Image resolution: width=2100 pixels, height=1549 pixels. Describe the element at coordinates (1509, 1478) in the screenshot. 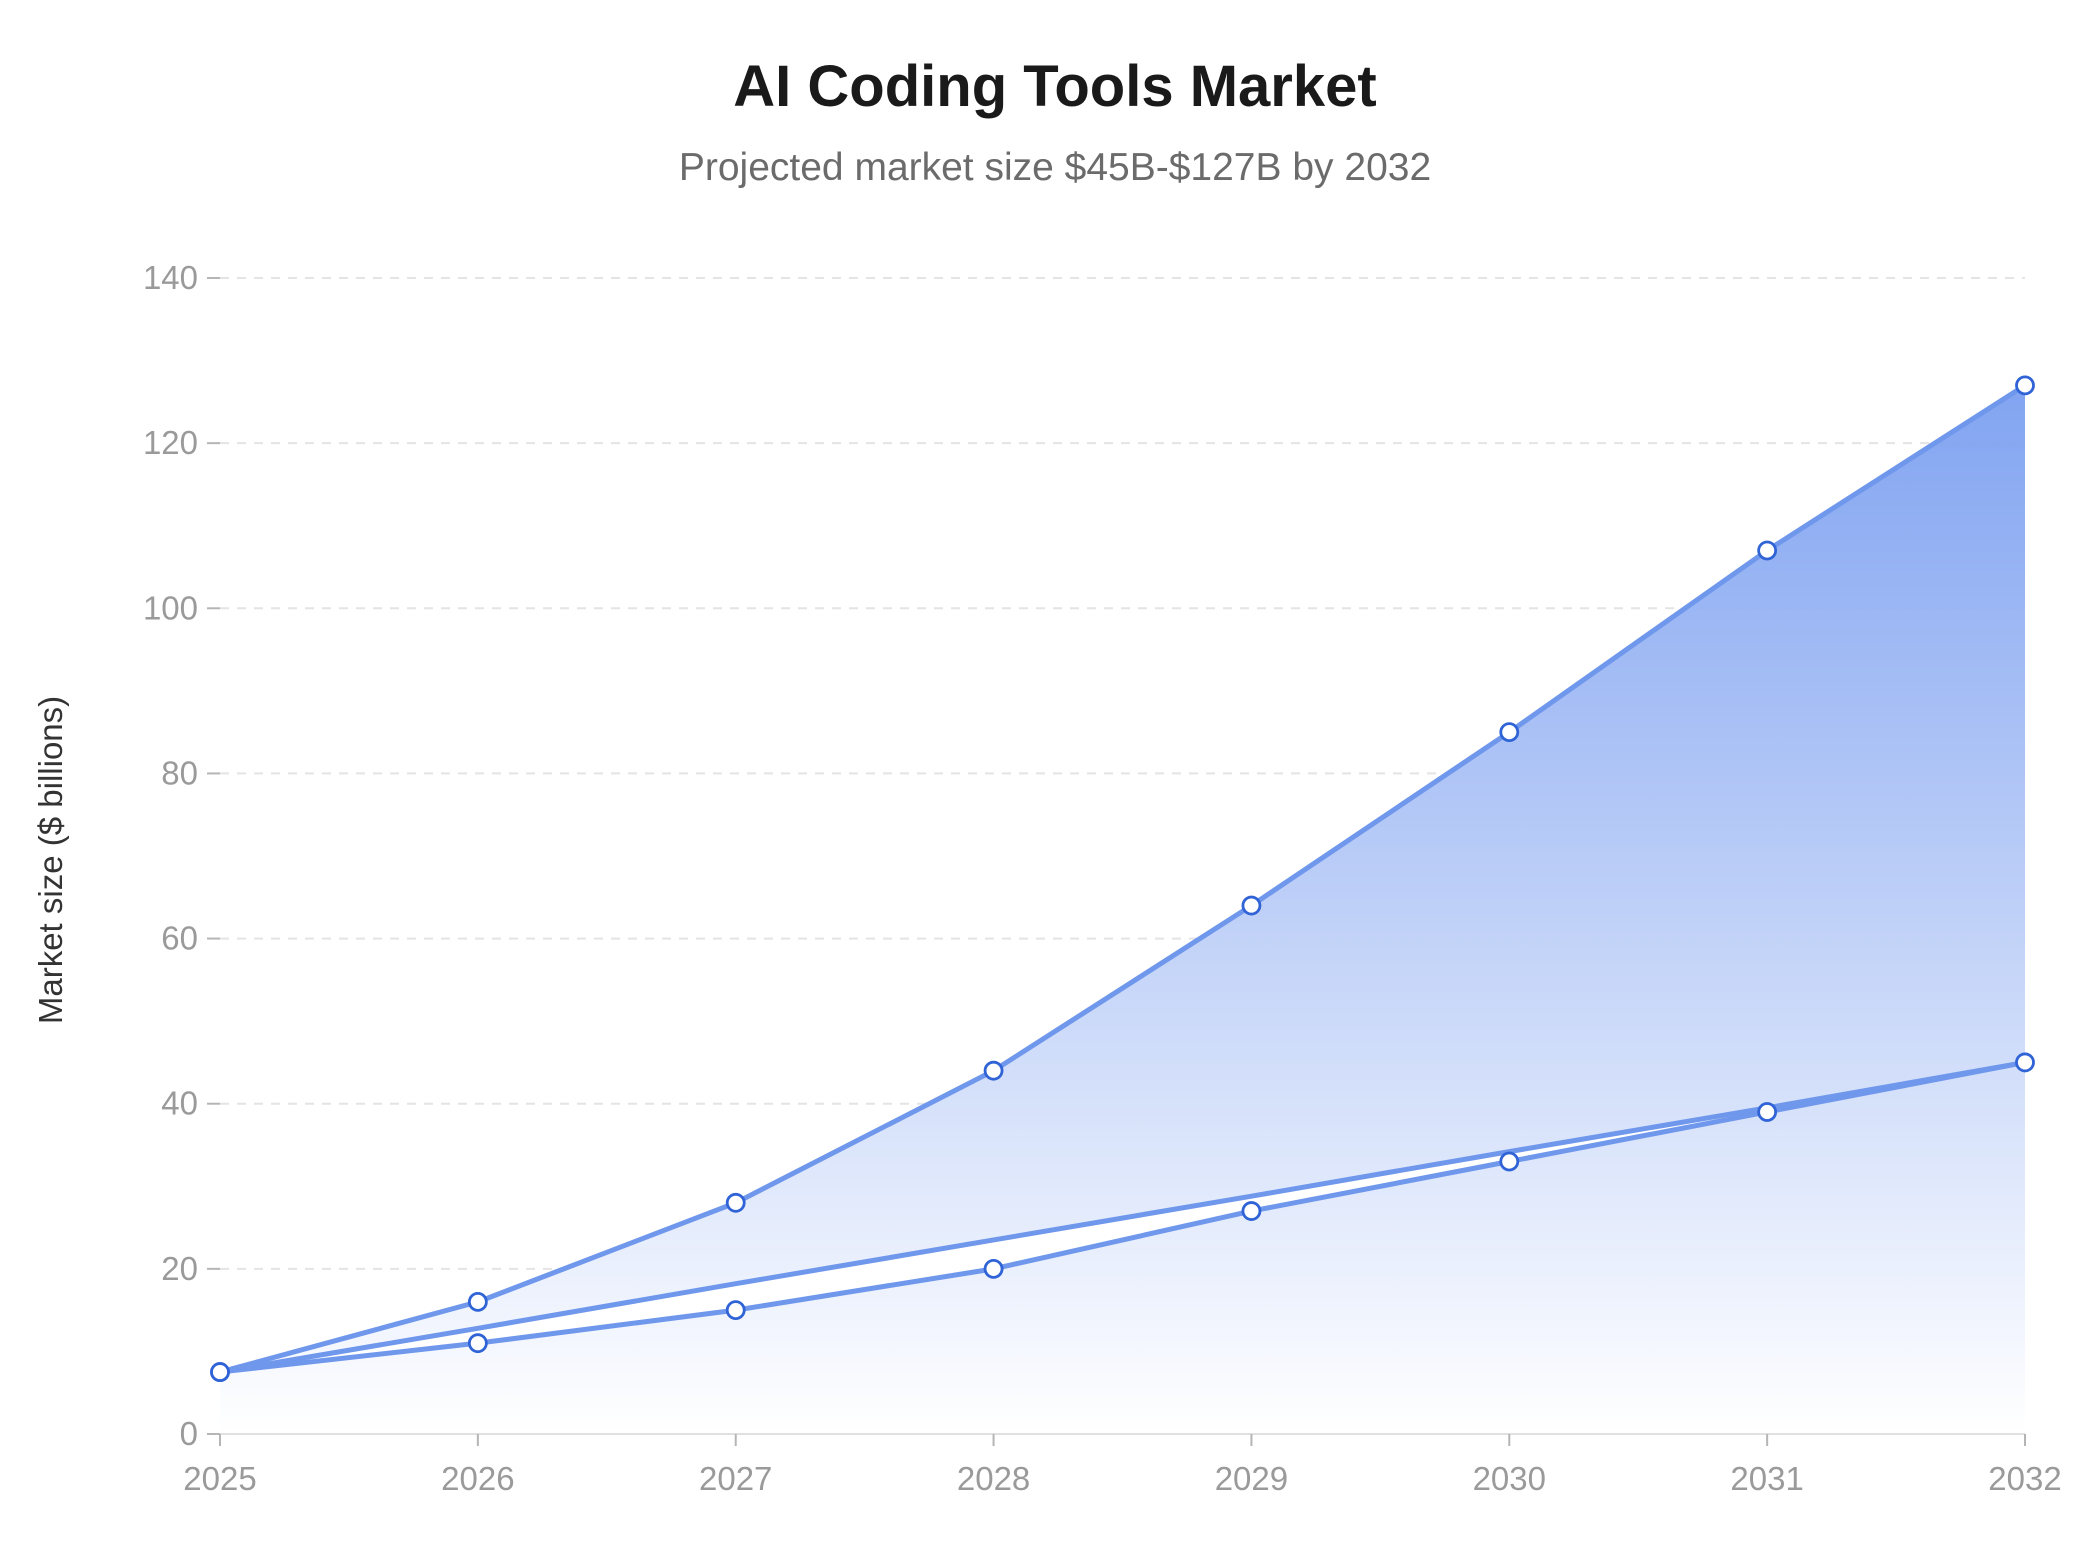

I see `x-tick-label: 2030` at that location.